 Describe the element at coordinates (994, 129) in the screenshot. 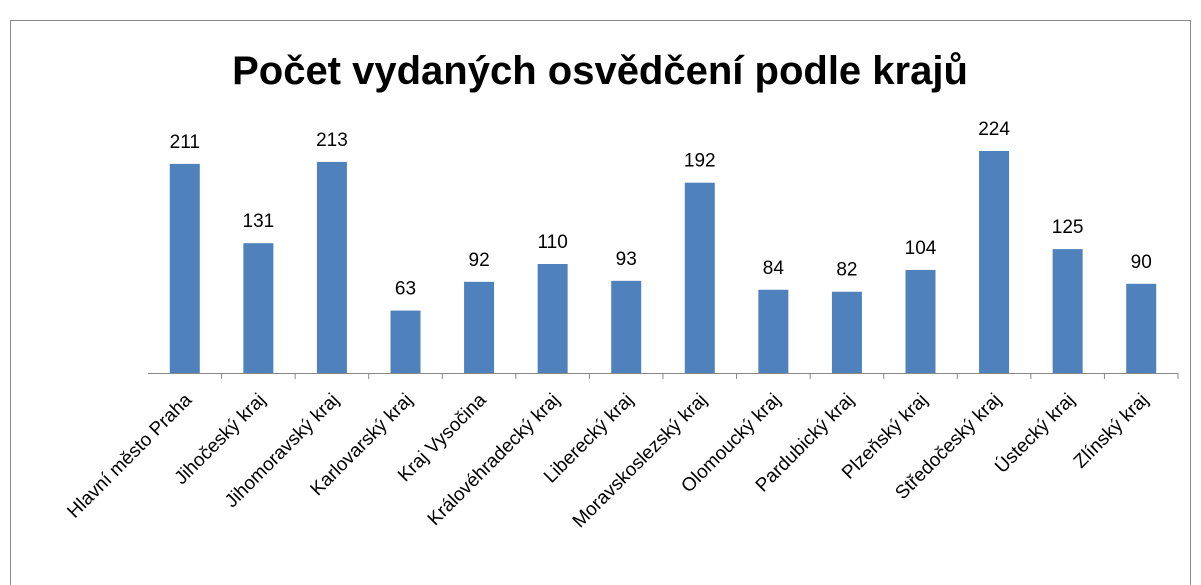

I see `data-label: 224` at that location.